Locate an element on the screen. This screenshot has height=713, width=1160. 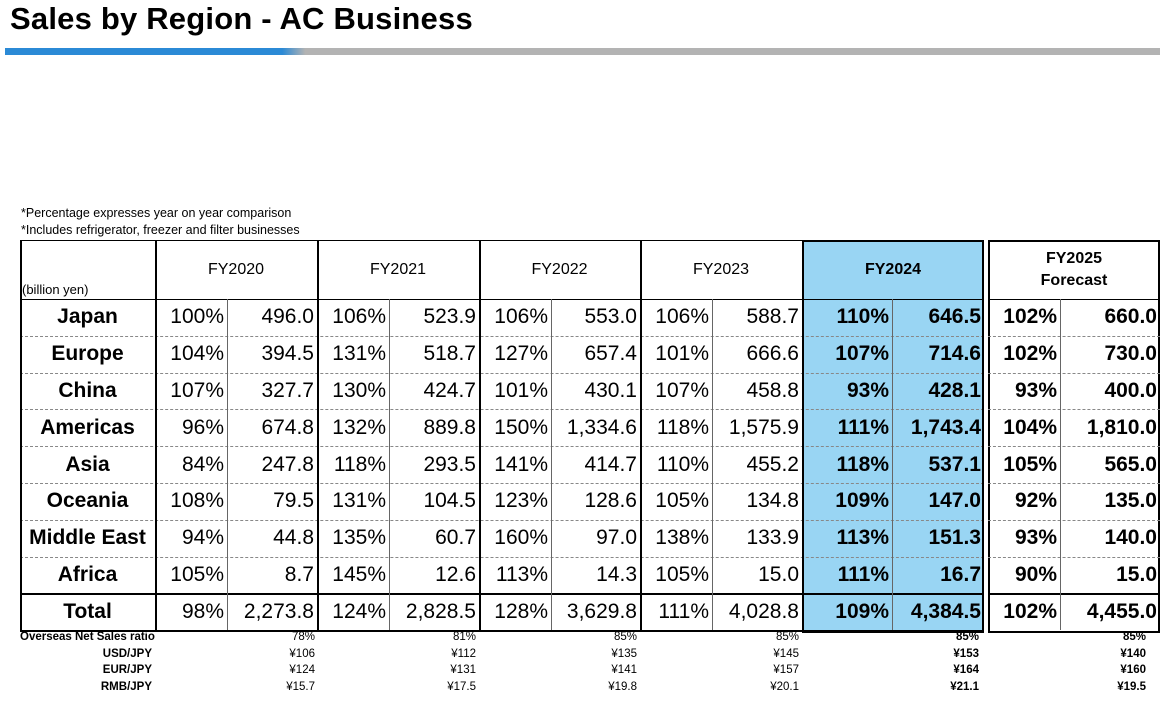
footer-value: ¥141 is located at coordinates (624, 670).